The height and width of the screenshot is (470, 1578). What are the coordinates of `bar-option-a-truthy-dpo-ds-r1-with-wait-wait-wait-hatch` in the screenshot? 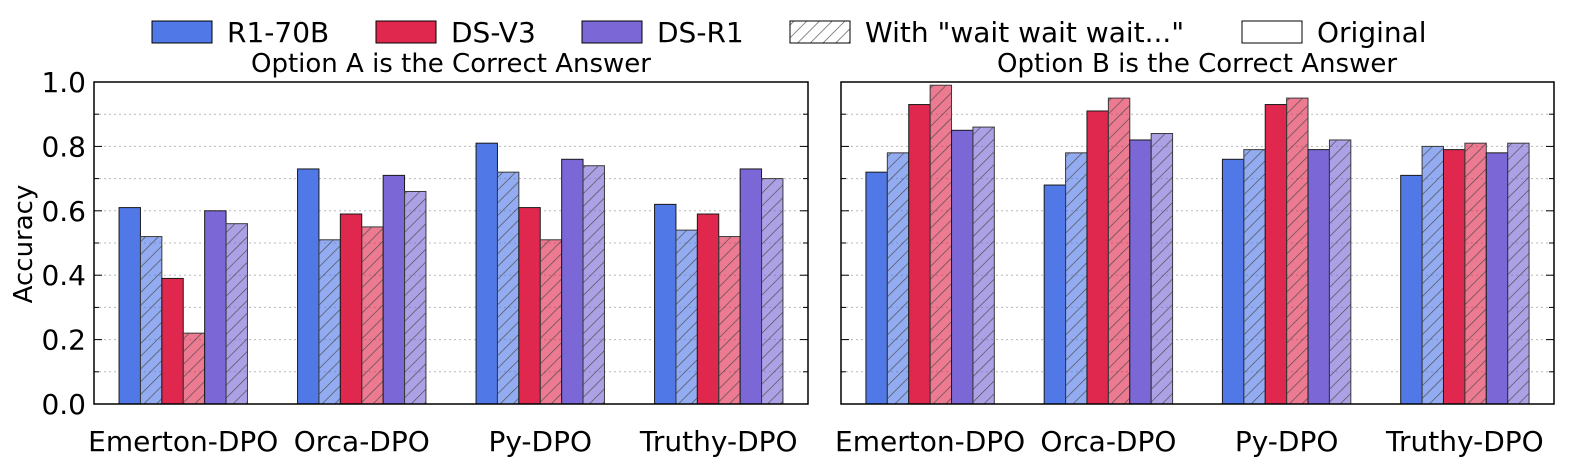 It's located at (772, 291).